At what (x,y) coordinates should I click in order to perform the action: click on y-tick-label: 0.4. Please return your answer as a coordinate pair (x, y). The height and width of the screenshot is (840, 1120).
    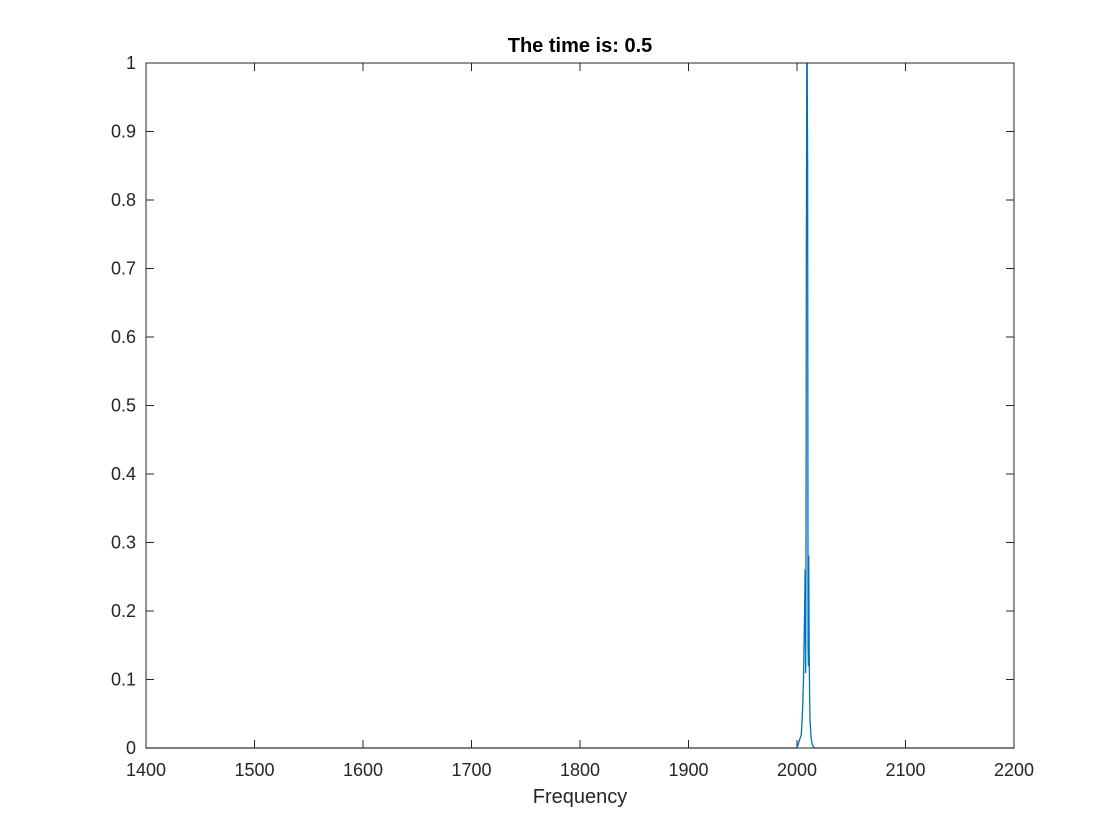
    Looking at the image, I should click on (123, 474).